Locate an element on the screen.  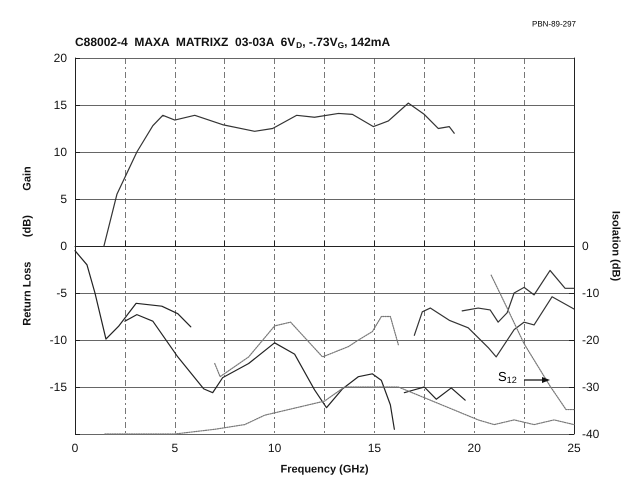
x-tick-label: 15 is located at coordinates (375, 448).